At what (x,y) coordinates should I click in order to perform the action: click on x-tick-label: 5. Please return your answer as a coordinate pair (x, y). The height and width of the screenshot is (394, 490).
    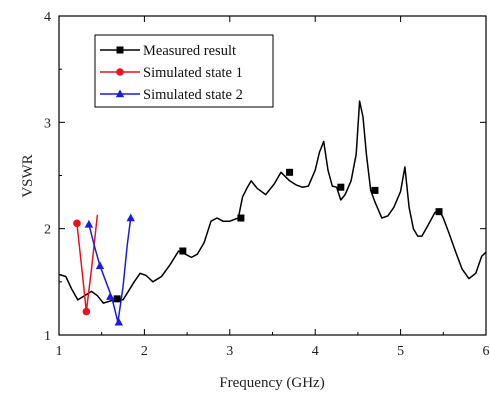
    Looking at the image, I should click on (400, 351).